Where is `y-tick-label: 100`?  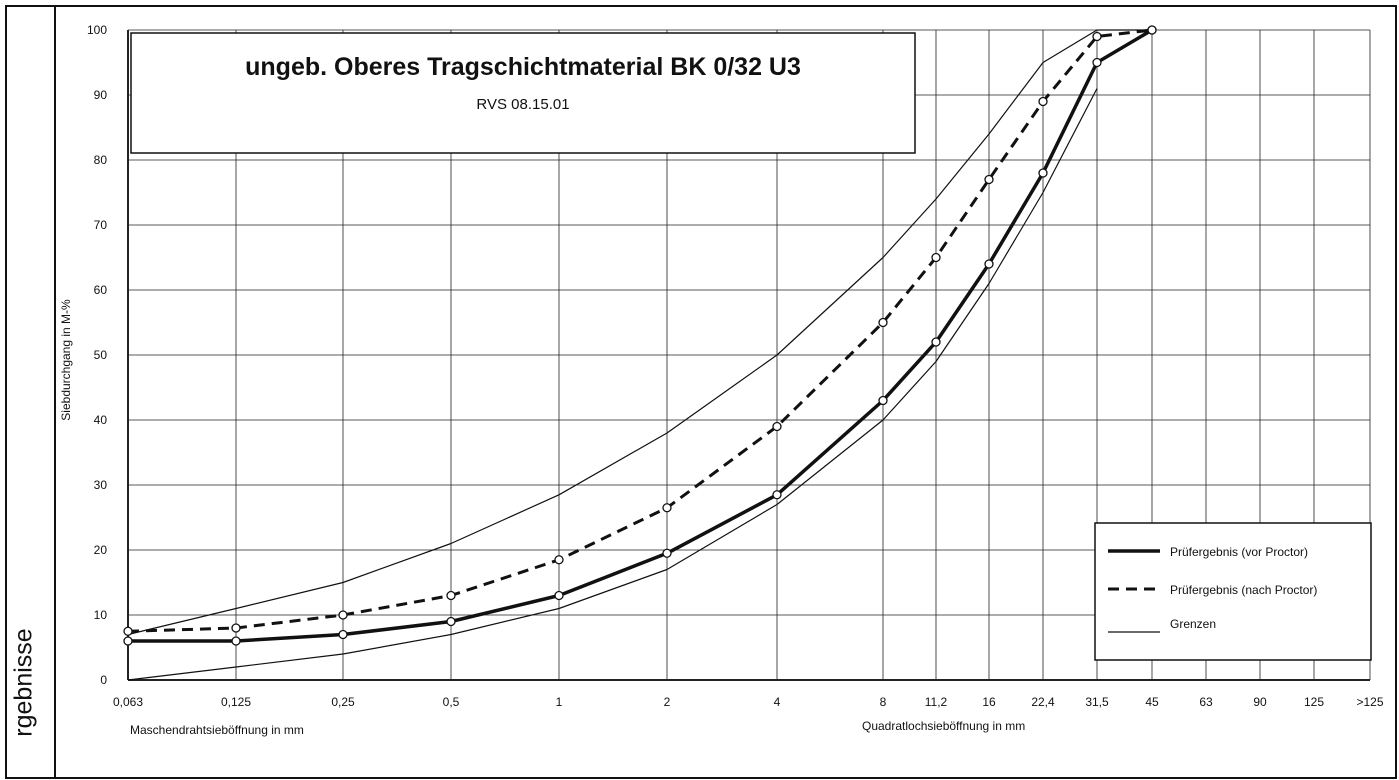
y-tick-label: 100 is located at coordinates (97, 30).